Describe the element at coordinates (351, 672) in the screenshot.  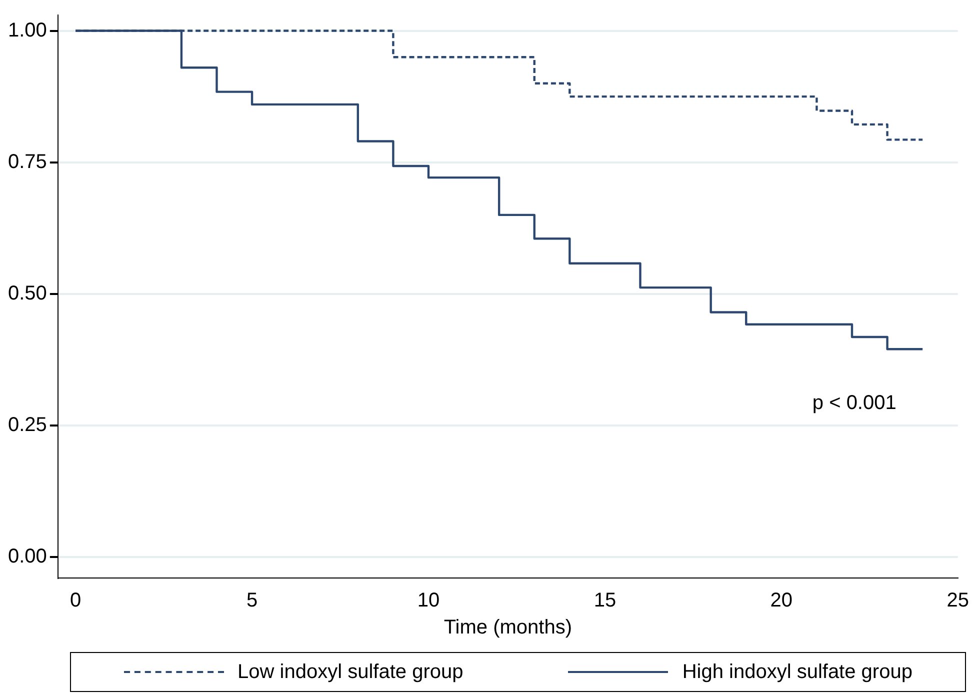
I see `legend-label: Low indoxyl sulfate group` at that location.